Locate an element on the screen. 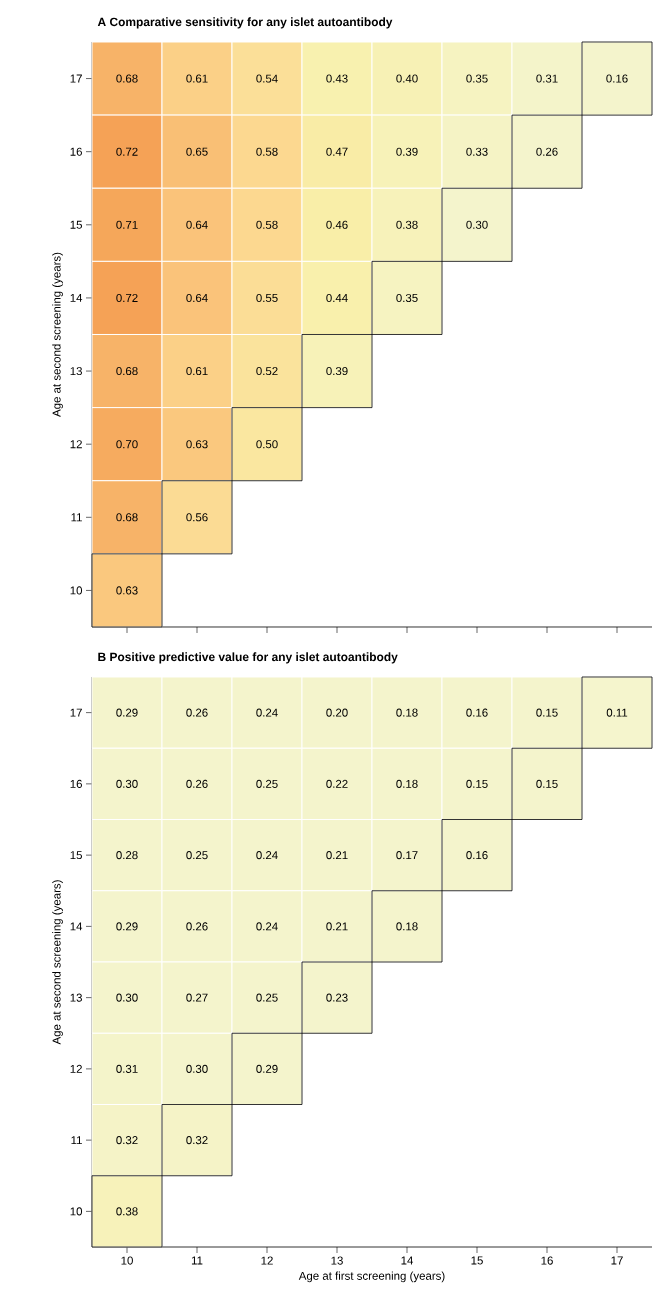  data-label: 0.17 is located at coordinates (407, 855).